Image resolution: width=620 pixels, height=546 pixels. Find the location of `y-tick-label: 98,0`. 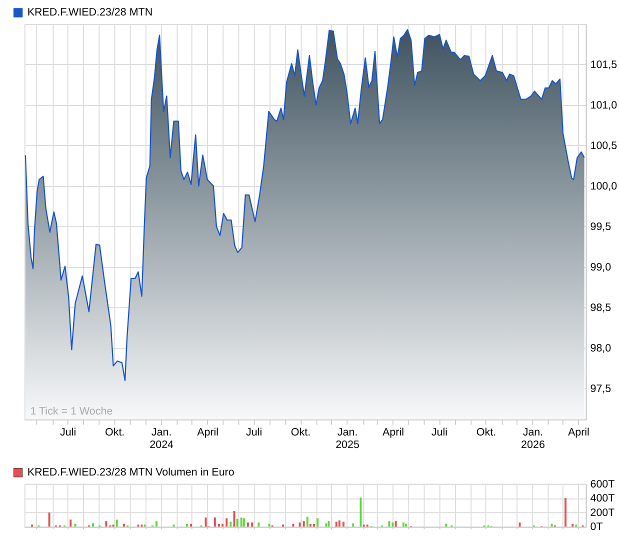

y-tick-label: 98,0 is located at coordinates (601, 348).